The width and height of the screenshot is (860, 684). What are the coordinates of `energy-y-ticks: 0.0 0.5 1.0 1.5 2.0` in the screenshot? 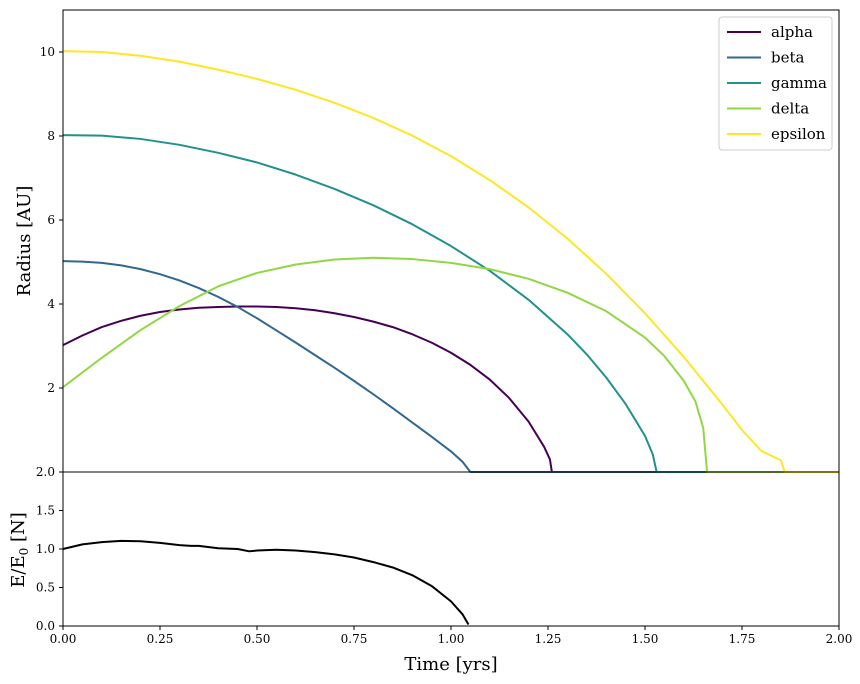 It's located at (49, 549).